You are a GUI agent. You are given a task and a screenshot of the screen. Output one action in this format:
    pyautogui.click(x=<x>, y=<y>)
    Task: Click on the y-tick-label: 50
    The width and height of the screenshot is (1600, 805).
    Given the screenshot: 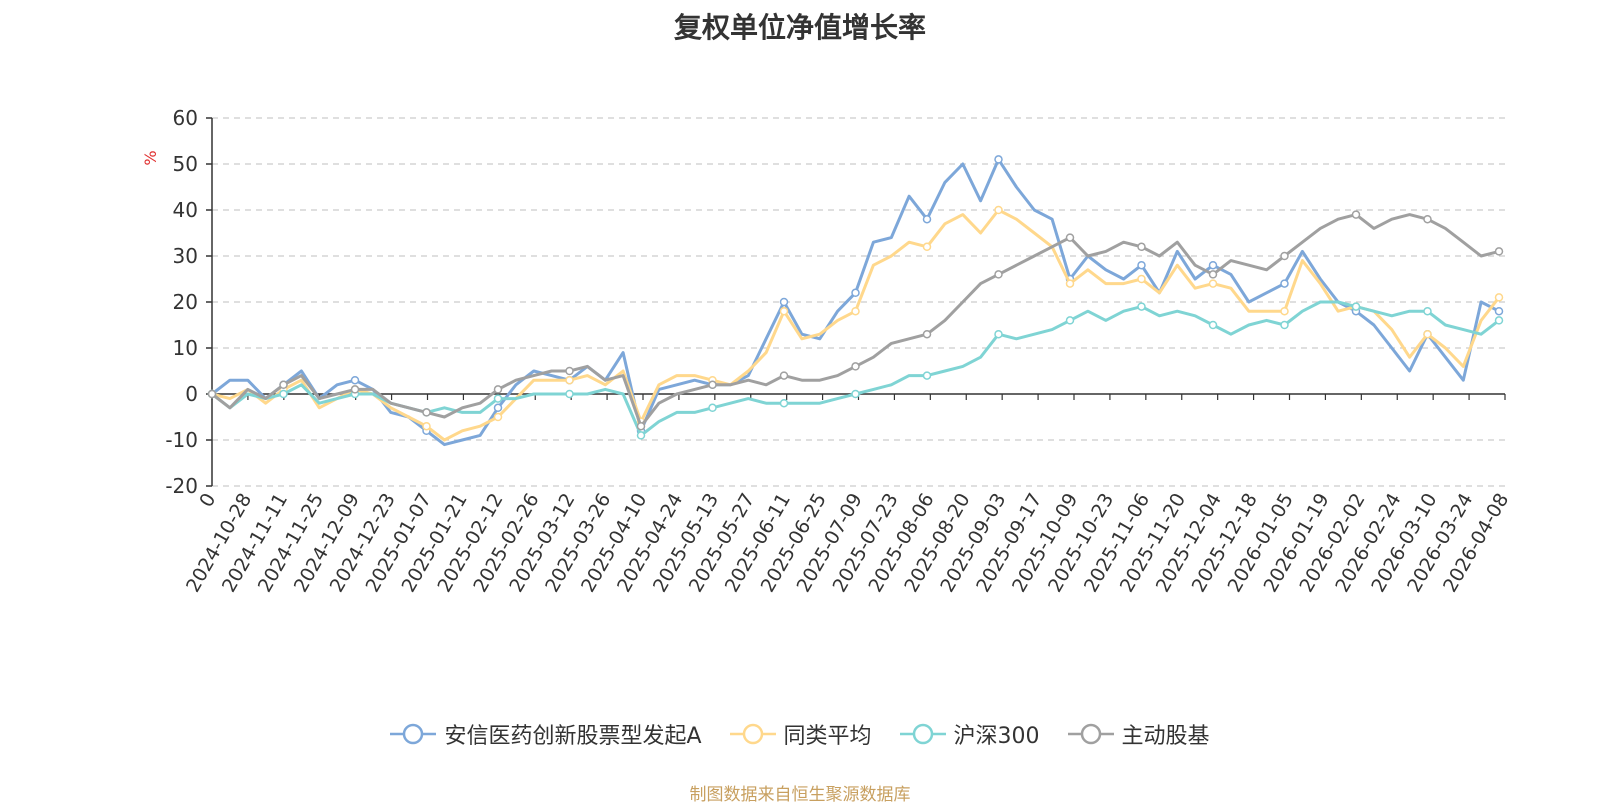 What is the action you would take?
    pyautogui.click(x=185, y=164)
    